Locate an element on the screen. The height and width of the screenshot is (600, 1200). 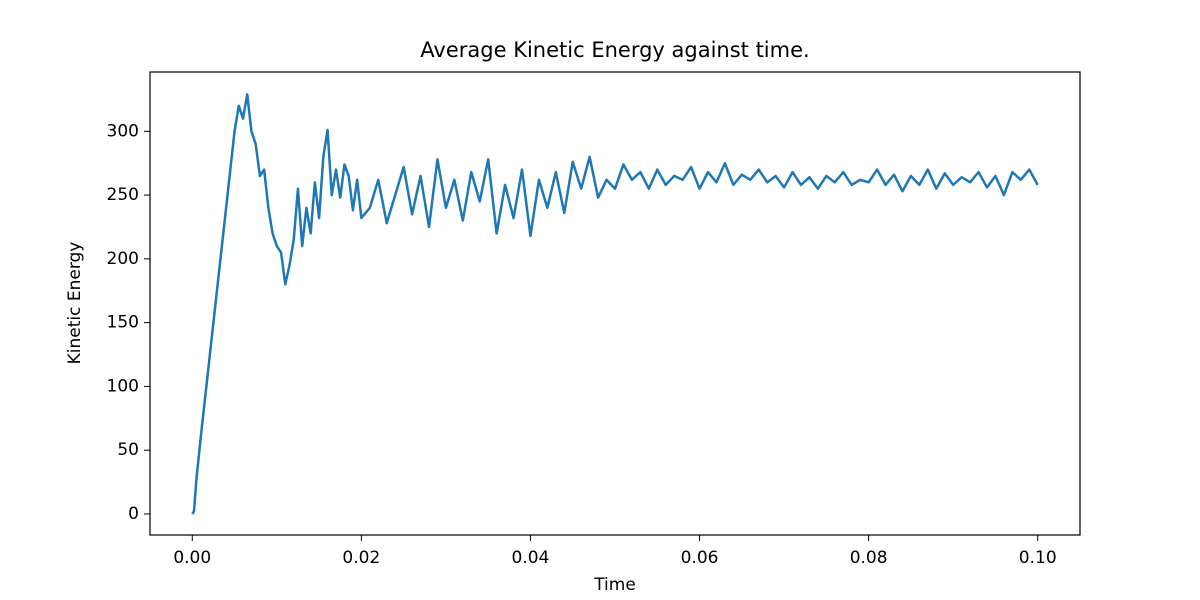
x-tick-label: 0.04 is located at coordinates (531, 558).